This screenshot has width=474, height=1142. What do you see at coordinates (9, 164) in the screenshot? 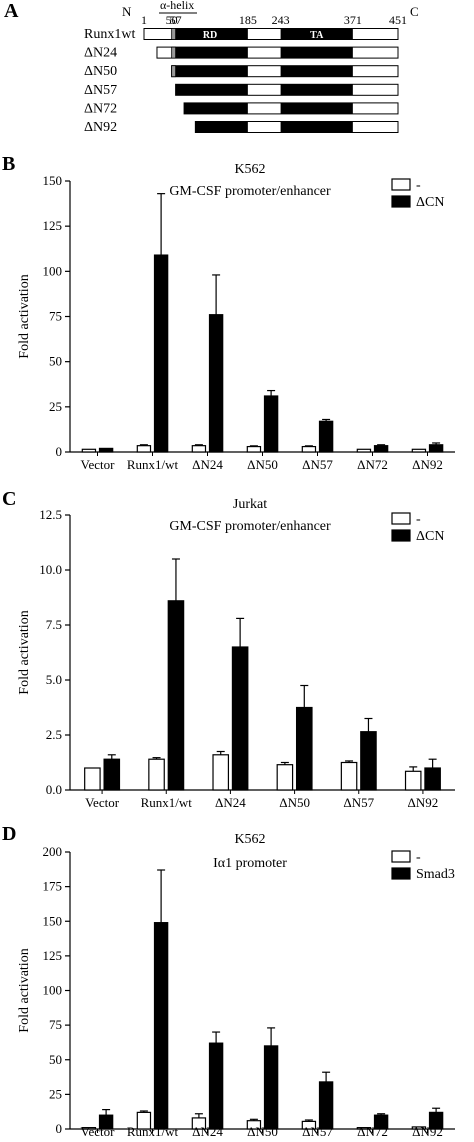
I see `panel-letter-b: B` at bounding box center [9, 164].